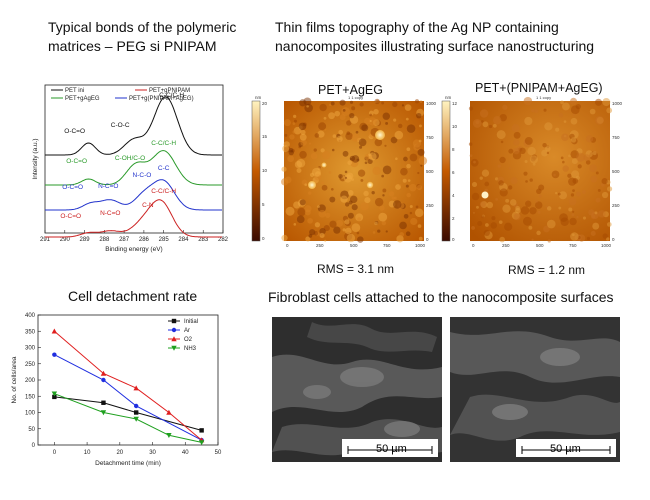  What do you see at coordinates (35, 158) in the screenshot?
I see `xps-y-label: Intensity (a.u.)` at bounding box center [35, 158].